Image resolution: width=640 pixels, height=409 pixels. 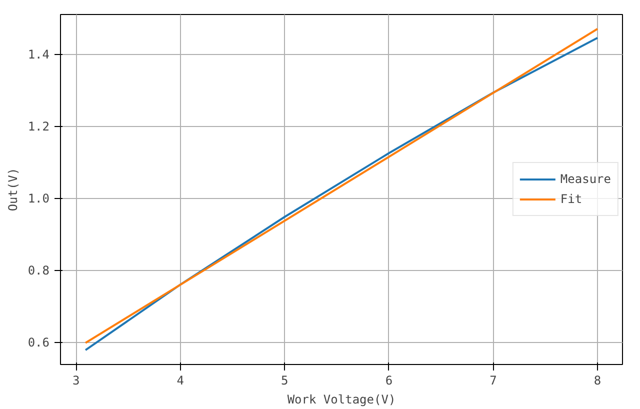 What do you see at coordinates (39, 343) in the screenshot?
I see `y-tick-label: 0.6` at bounding box center [39, 343].